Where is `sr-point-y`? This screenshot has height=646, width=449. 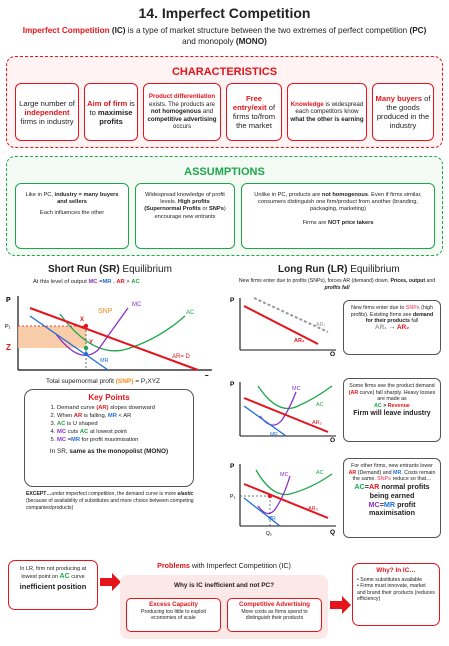
sr-point-y is located at coordinates (86, 348).